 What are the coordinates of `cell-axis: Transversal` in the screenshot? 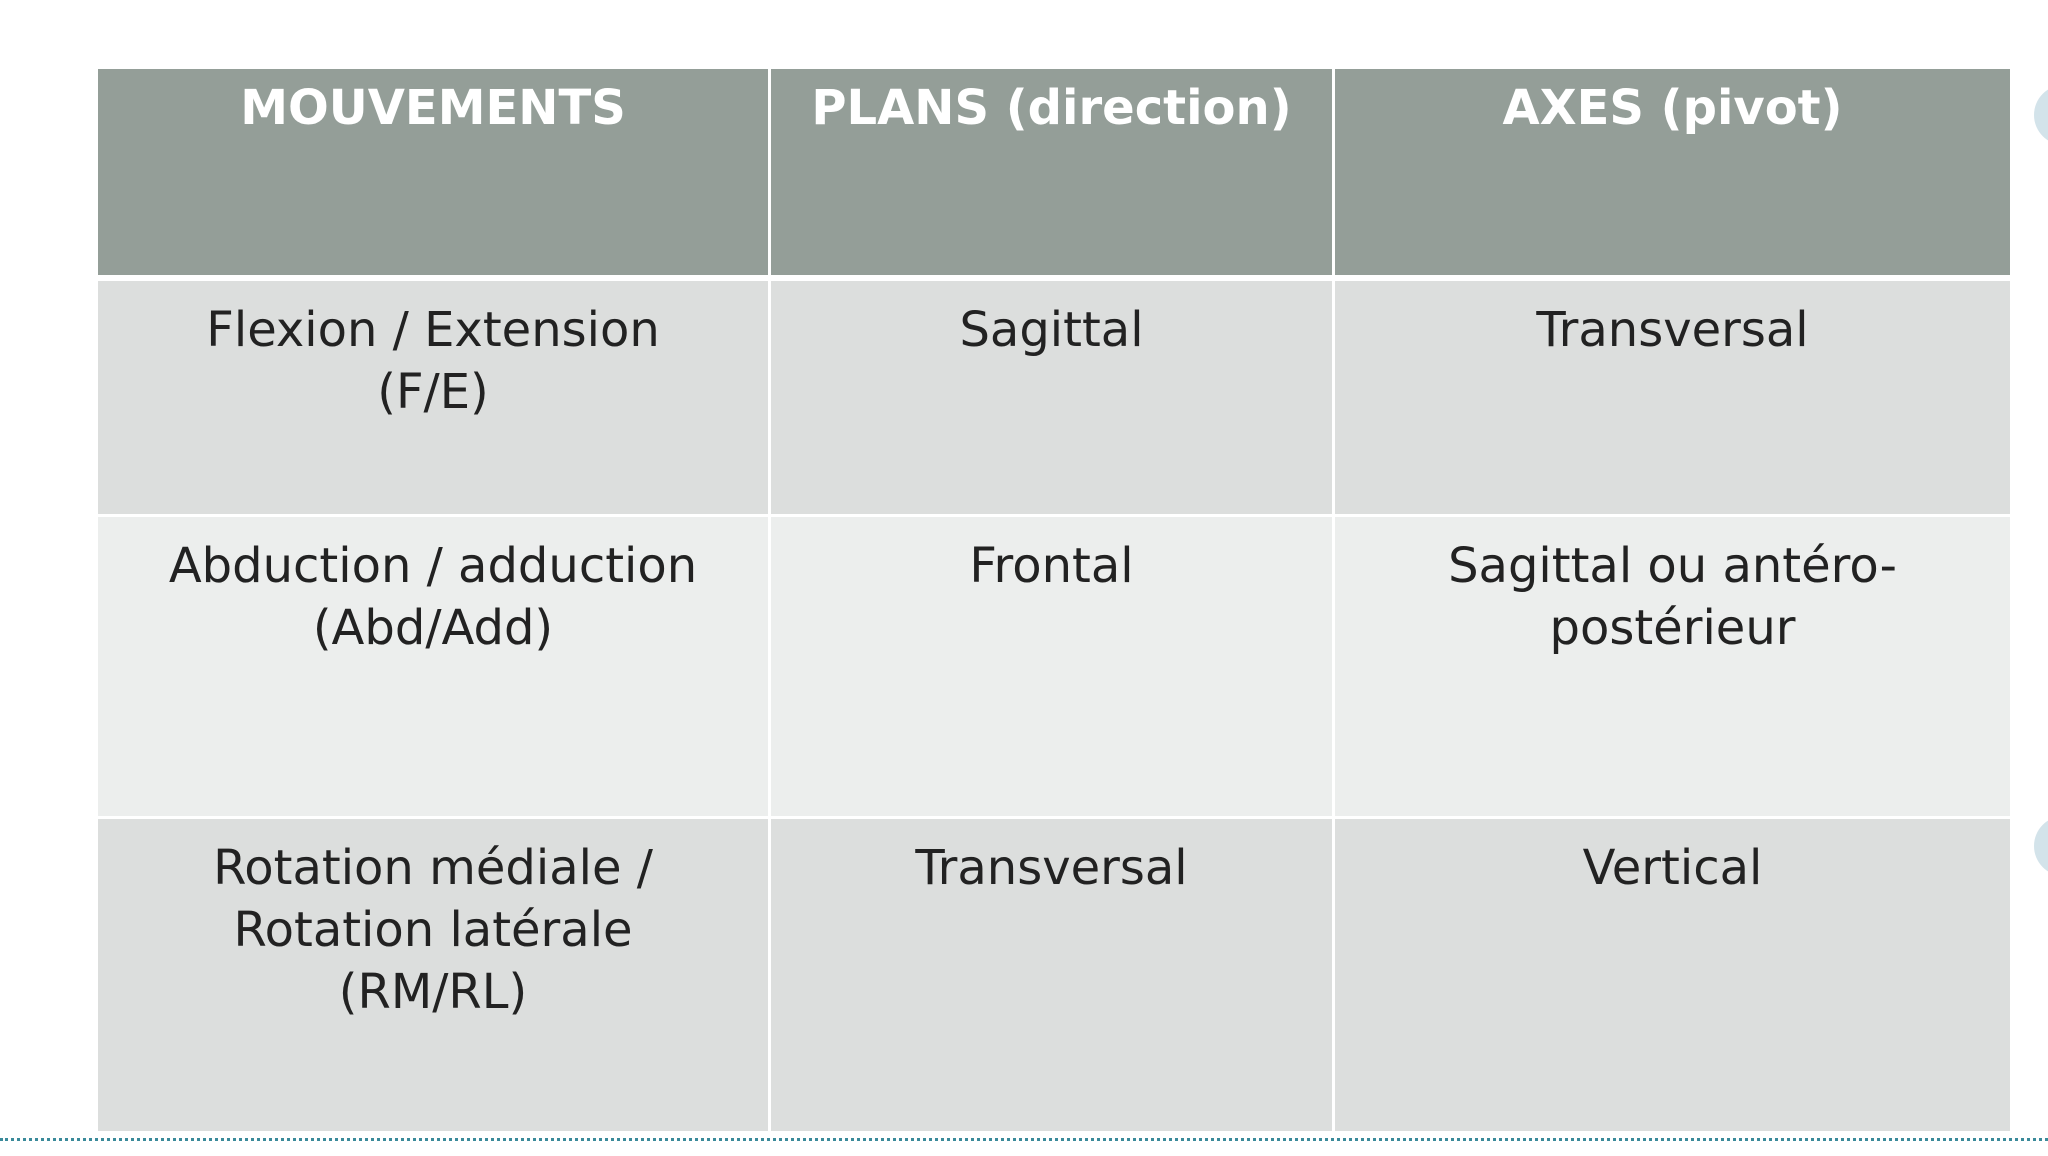 It's located at (1672, 399).